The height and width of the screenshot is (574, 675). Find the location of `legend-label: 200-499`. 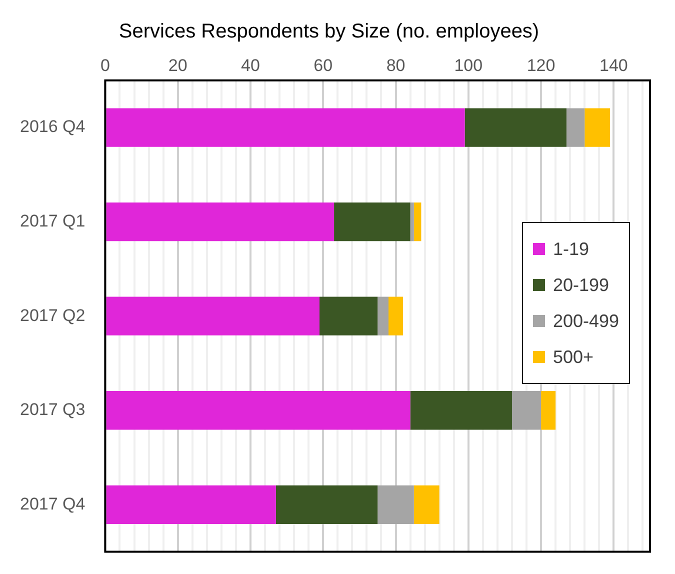

legend-label: 200-499 is located at coordinates (586, 321).